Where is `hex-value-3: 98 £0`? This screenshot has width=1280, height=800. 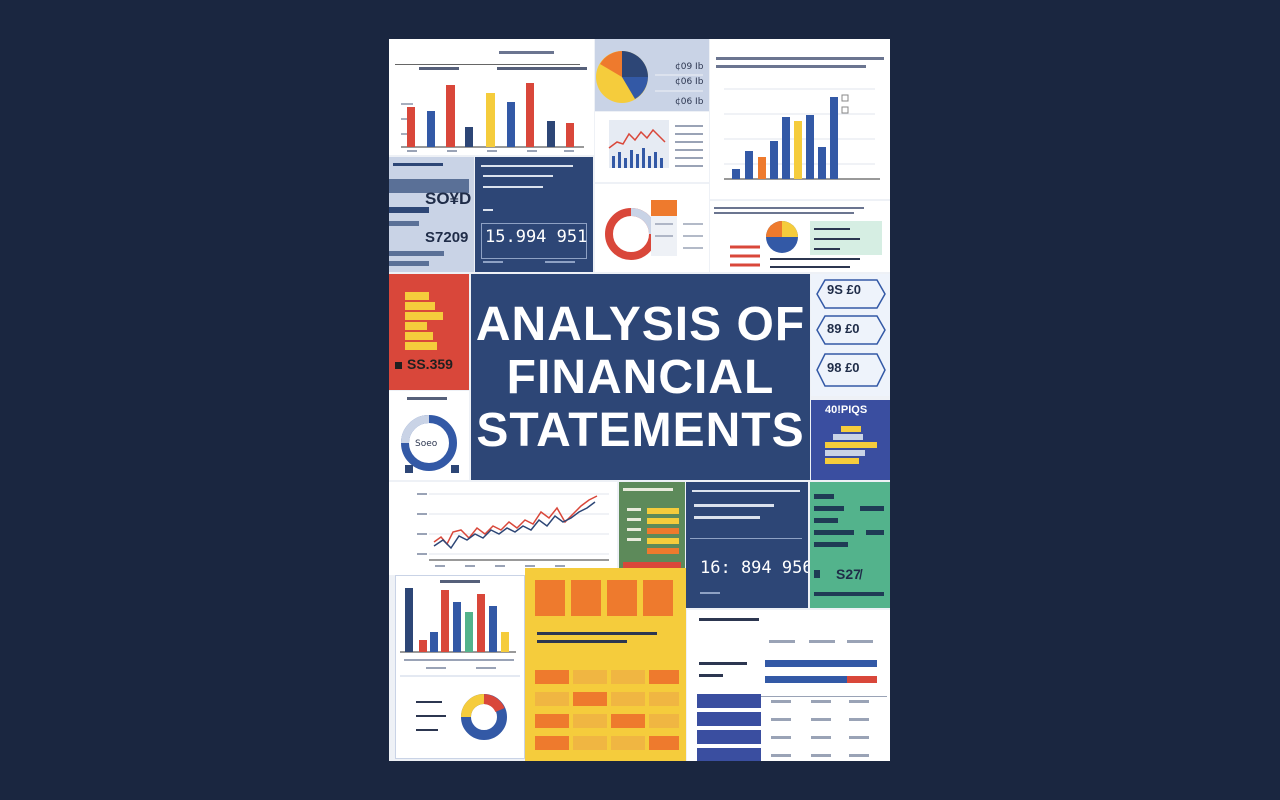 hex-value-3: 98 £0 is located at coordinates (843, 367).